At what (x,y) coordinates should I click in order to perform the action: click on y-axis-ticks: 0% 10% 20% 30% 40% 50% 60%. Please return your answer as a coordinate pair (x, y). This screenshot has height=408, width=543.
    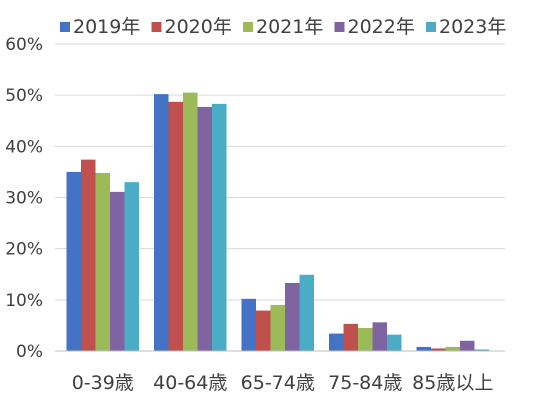
    Looking at the image, I should click on (24, 198).